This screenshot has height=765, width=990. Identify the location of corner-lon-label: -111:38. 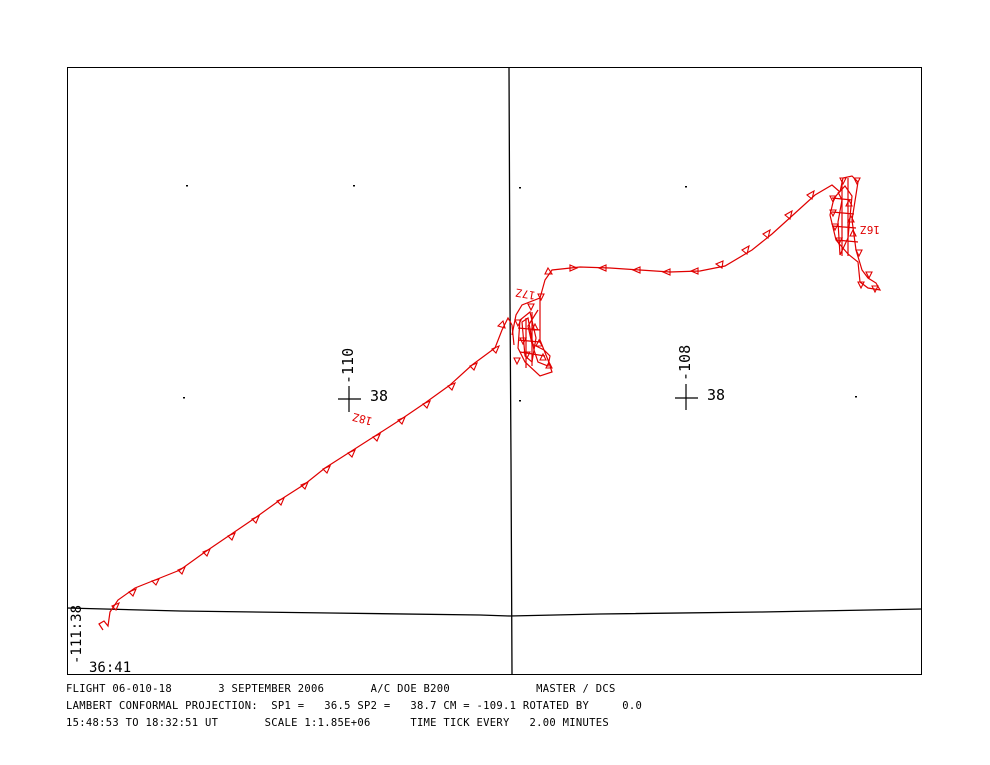
(77, 634).